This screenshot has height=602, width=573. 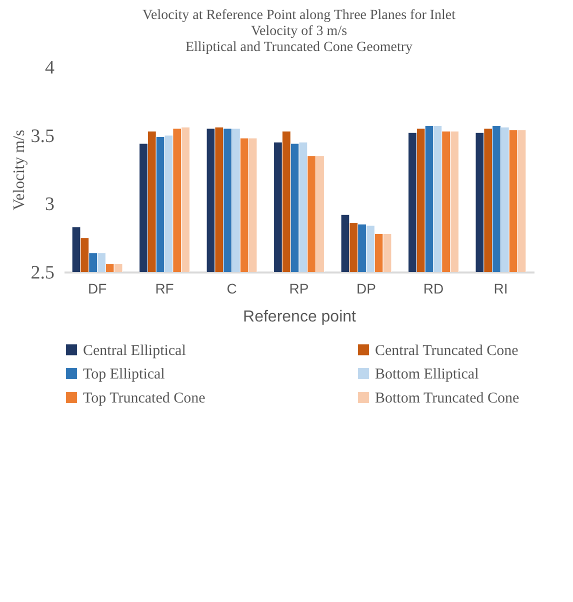 I want to click on x-axis-title: Reference point, so click(x=300, y=317).